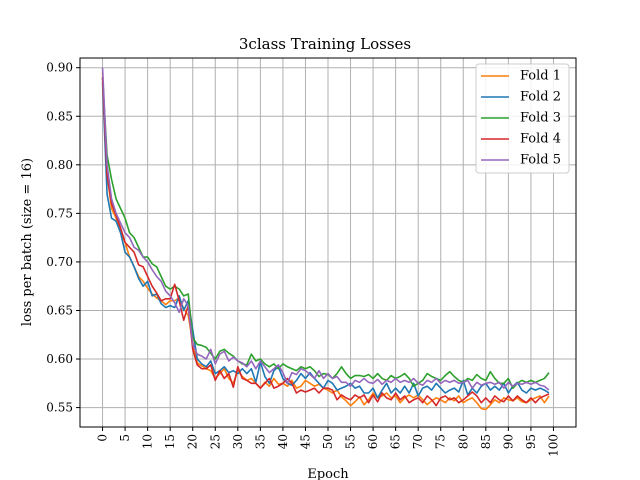  What do you see at coordinates (103, 438) in the screenshot?
I see `x-tick-label: 0` at bounding box center [103, 438].